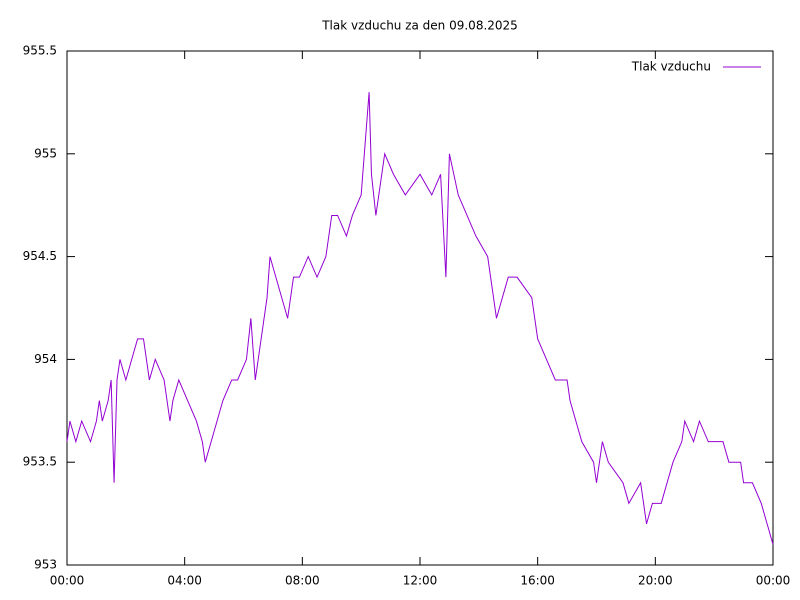 The image size is (800, 600). I want to click on y-tick-label: 953.5, so click(40, 462).